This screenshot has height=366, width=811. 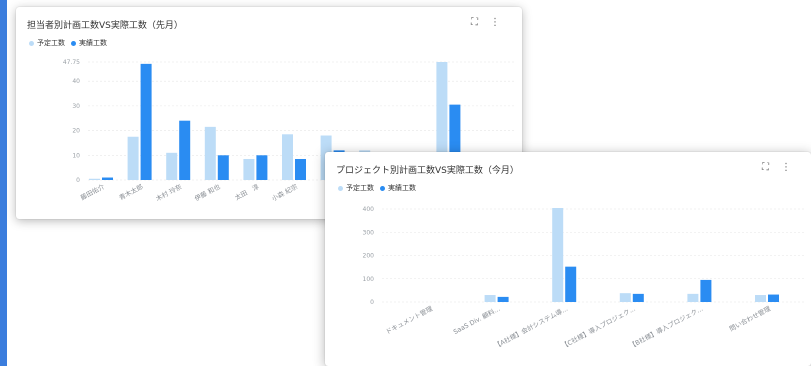 I want to click on x-tick-label: 太田 淳, so click(x=247, y=192).